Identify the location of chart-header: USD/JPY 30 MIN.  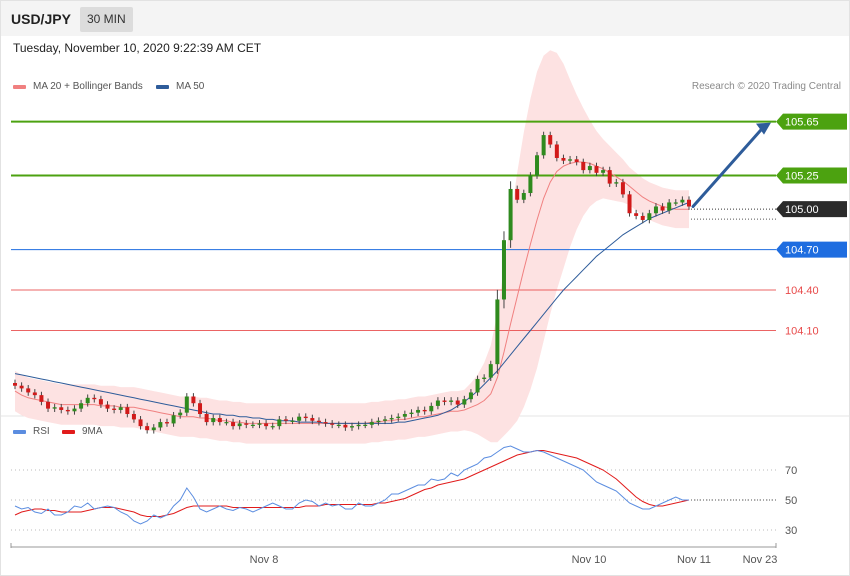
(425, 18).